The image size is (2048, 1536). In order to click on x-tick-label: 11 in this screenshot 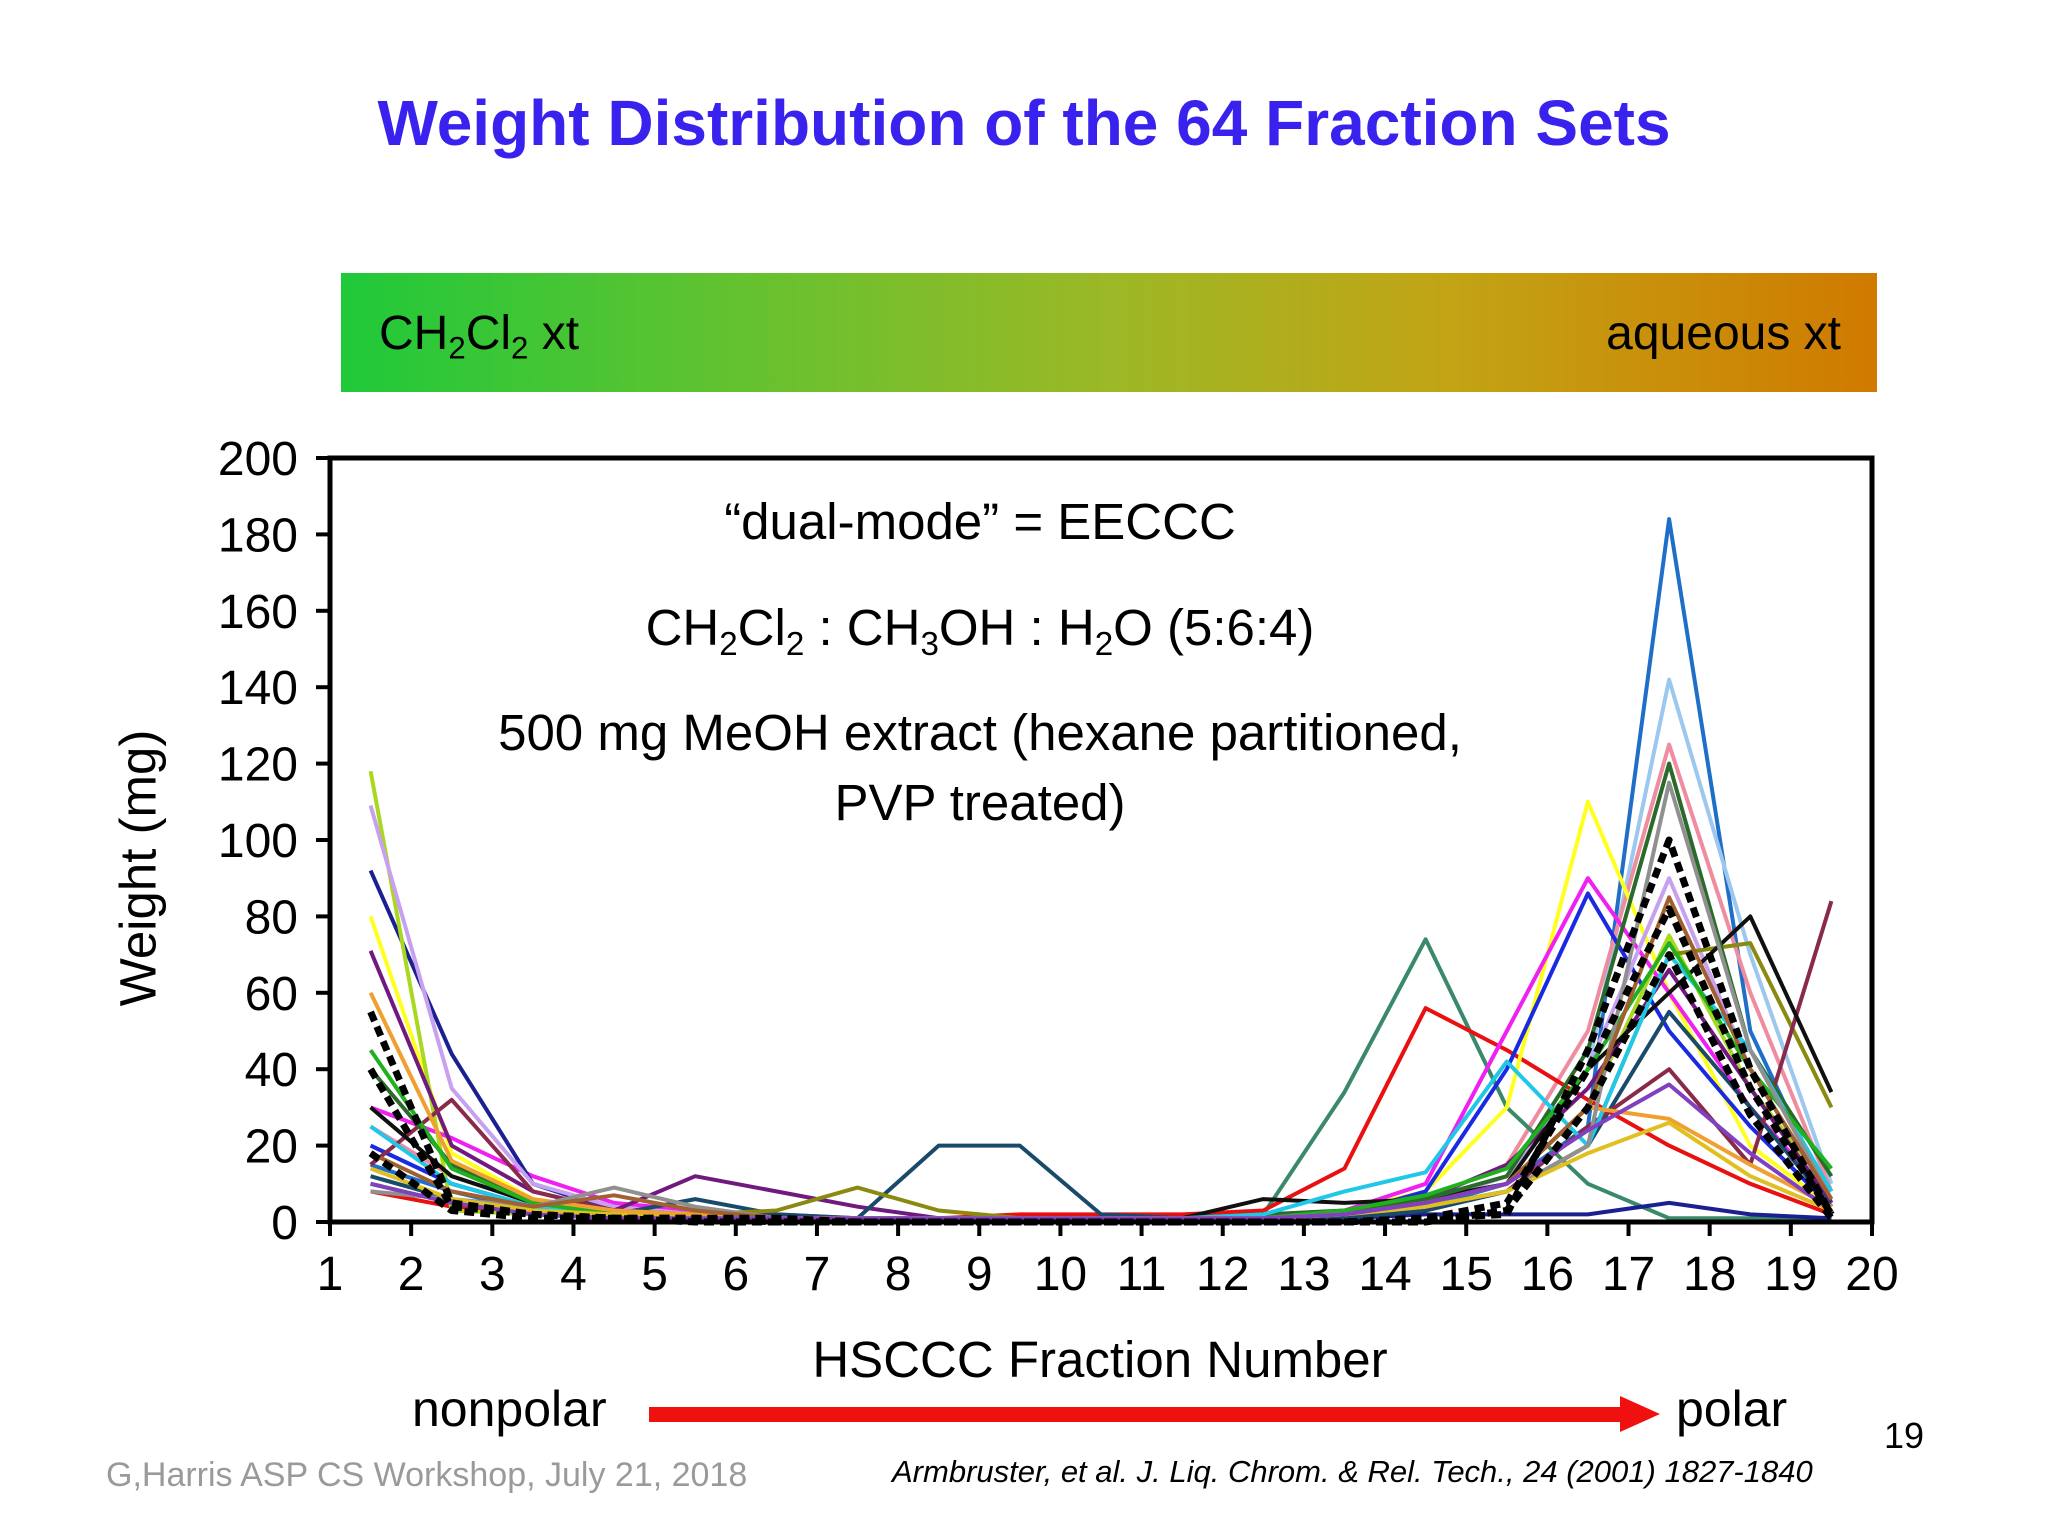, I will do `click(1142, 1274)`.